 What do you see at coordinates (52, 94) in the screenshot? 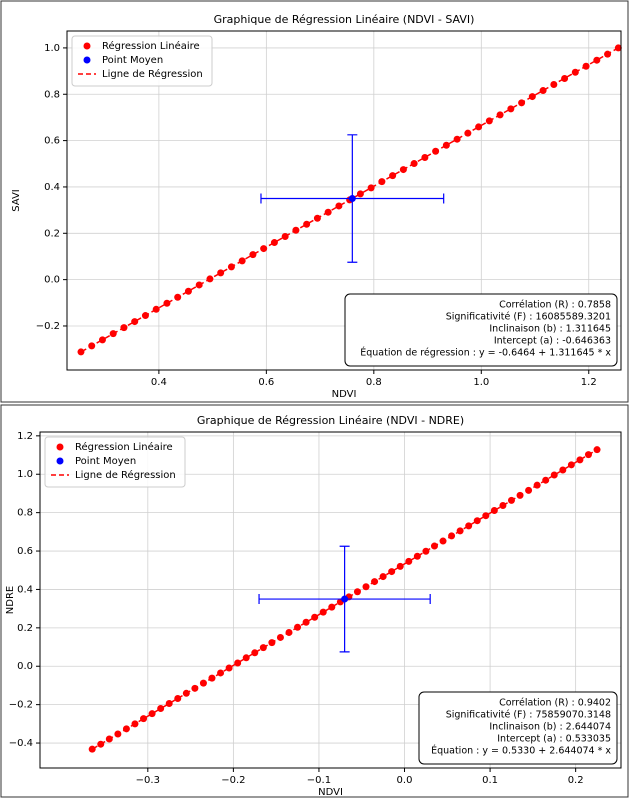
I see `y-tick-label: 0.8` at bounding box center [52, 94].